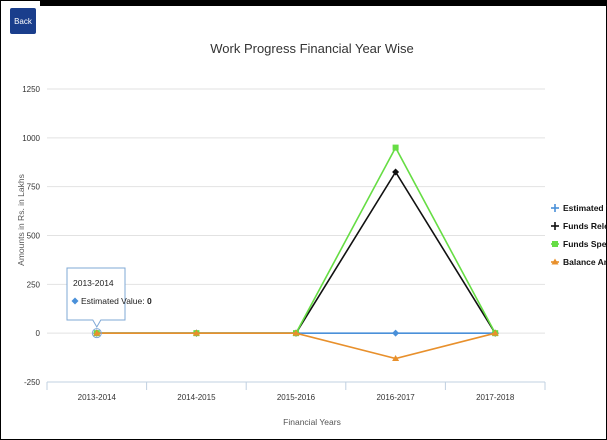 This screenshot has height=440, width=607. What do you see at coordinates (196, 397) in the screenshot?
I see `x-tick-label: 2014-2015` at bounding box center [196, 397].